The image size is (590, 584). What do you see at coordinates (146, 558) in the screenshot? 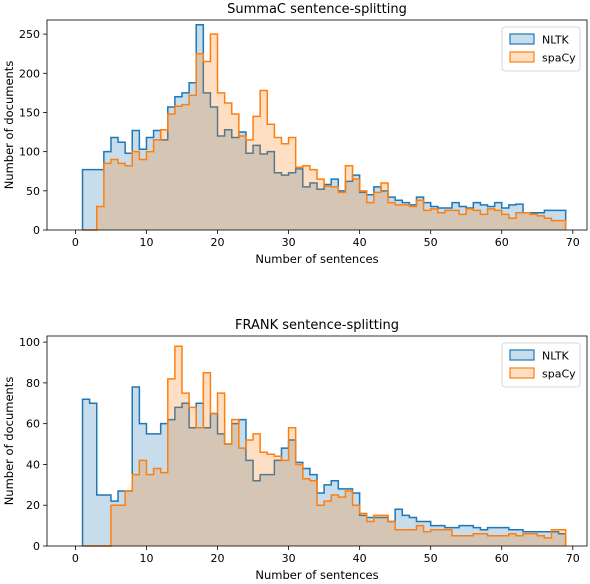
I see `x-tick-label-1-10: 10` at bounding box center [146, 558].